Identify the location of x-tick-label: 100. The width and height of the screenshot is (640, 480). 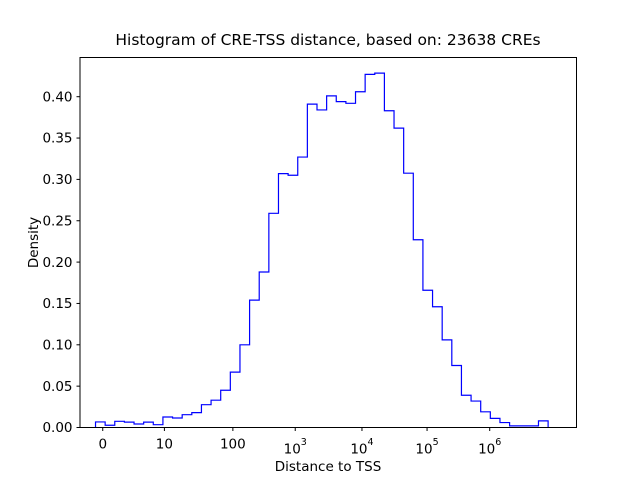
(233, 445).